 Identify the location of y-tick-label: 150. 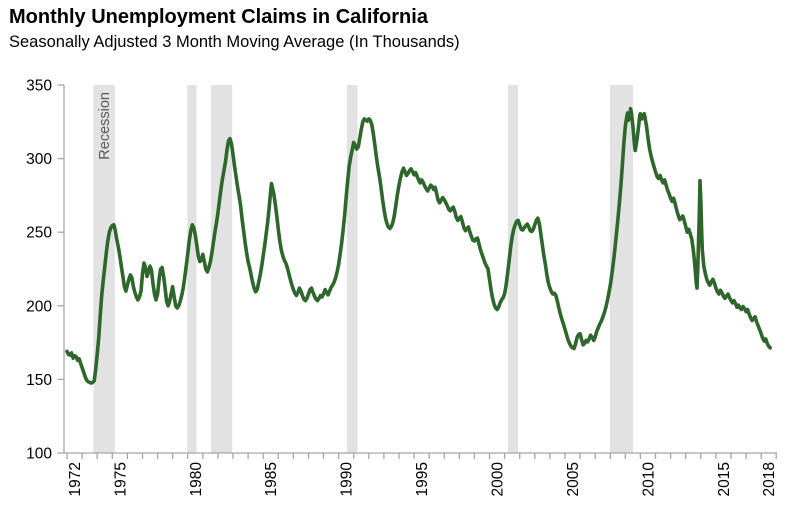
(39, 380).